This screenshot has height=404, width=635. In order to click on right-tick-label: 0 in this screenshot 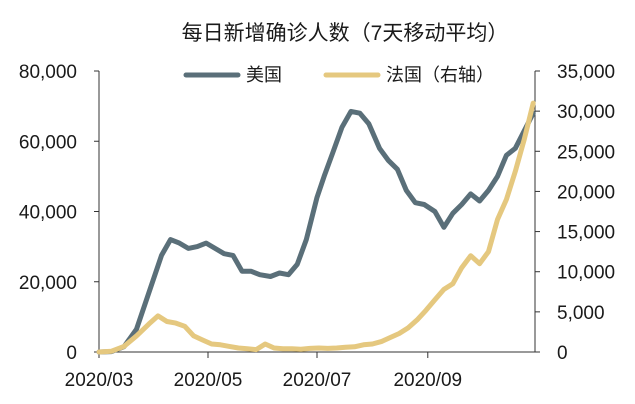, I will do `click(562, 353)`.